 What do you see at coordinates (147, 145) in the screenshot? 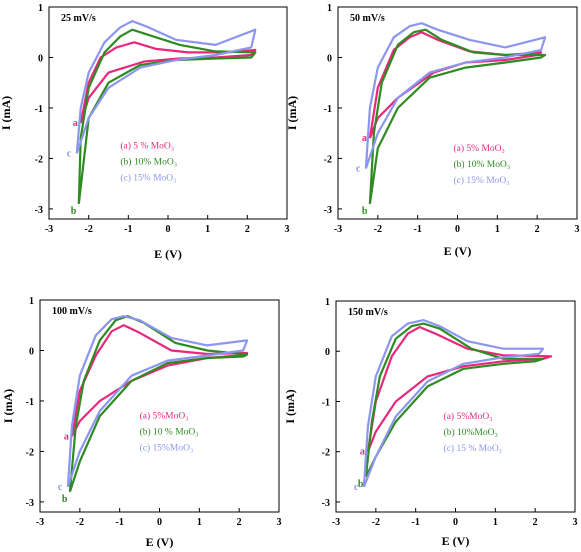
I see `legend-entry: (a) 5 % MoO₃` at bounding box center [147, 145].